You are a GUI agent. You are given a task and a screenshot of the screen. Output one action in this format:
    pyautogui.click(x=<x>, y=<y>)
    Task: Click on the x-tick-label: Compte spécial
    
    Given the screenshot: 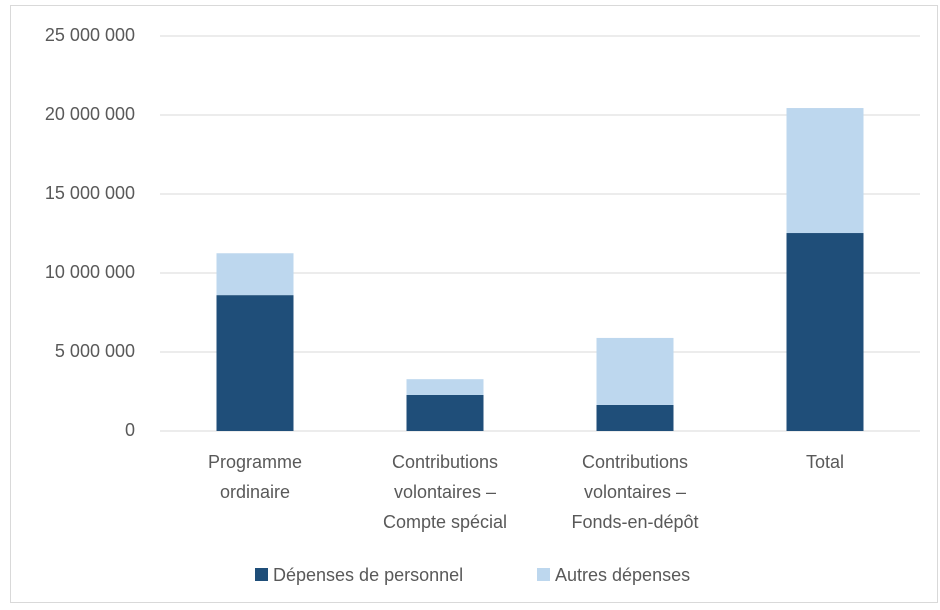 What is the action you would take?
    pyautogui.click(x=445, y=522)
    